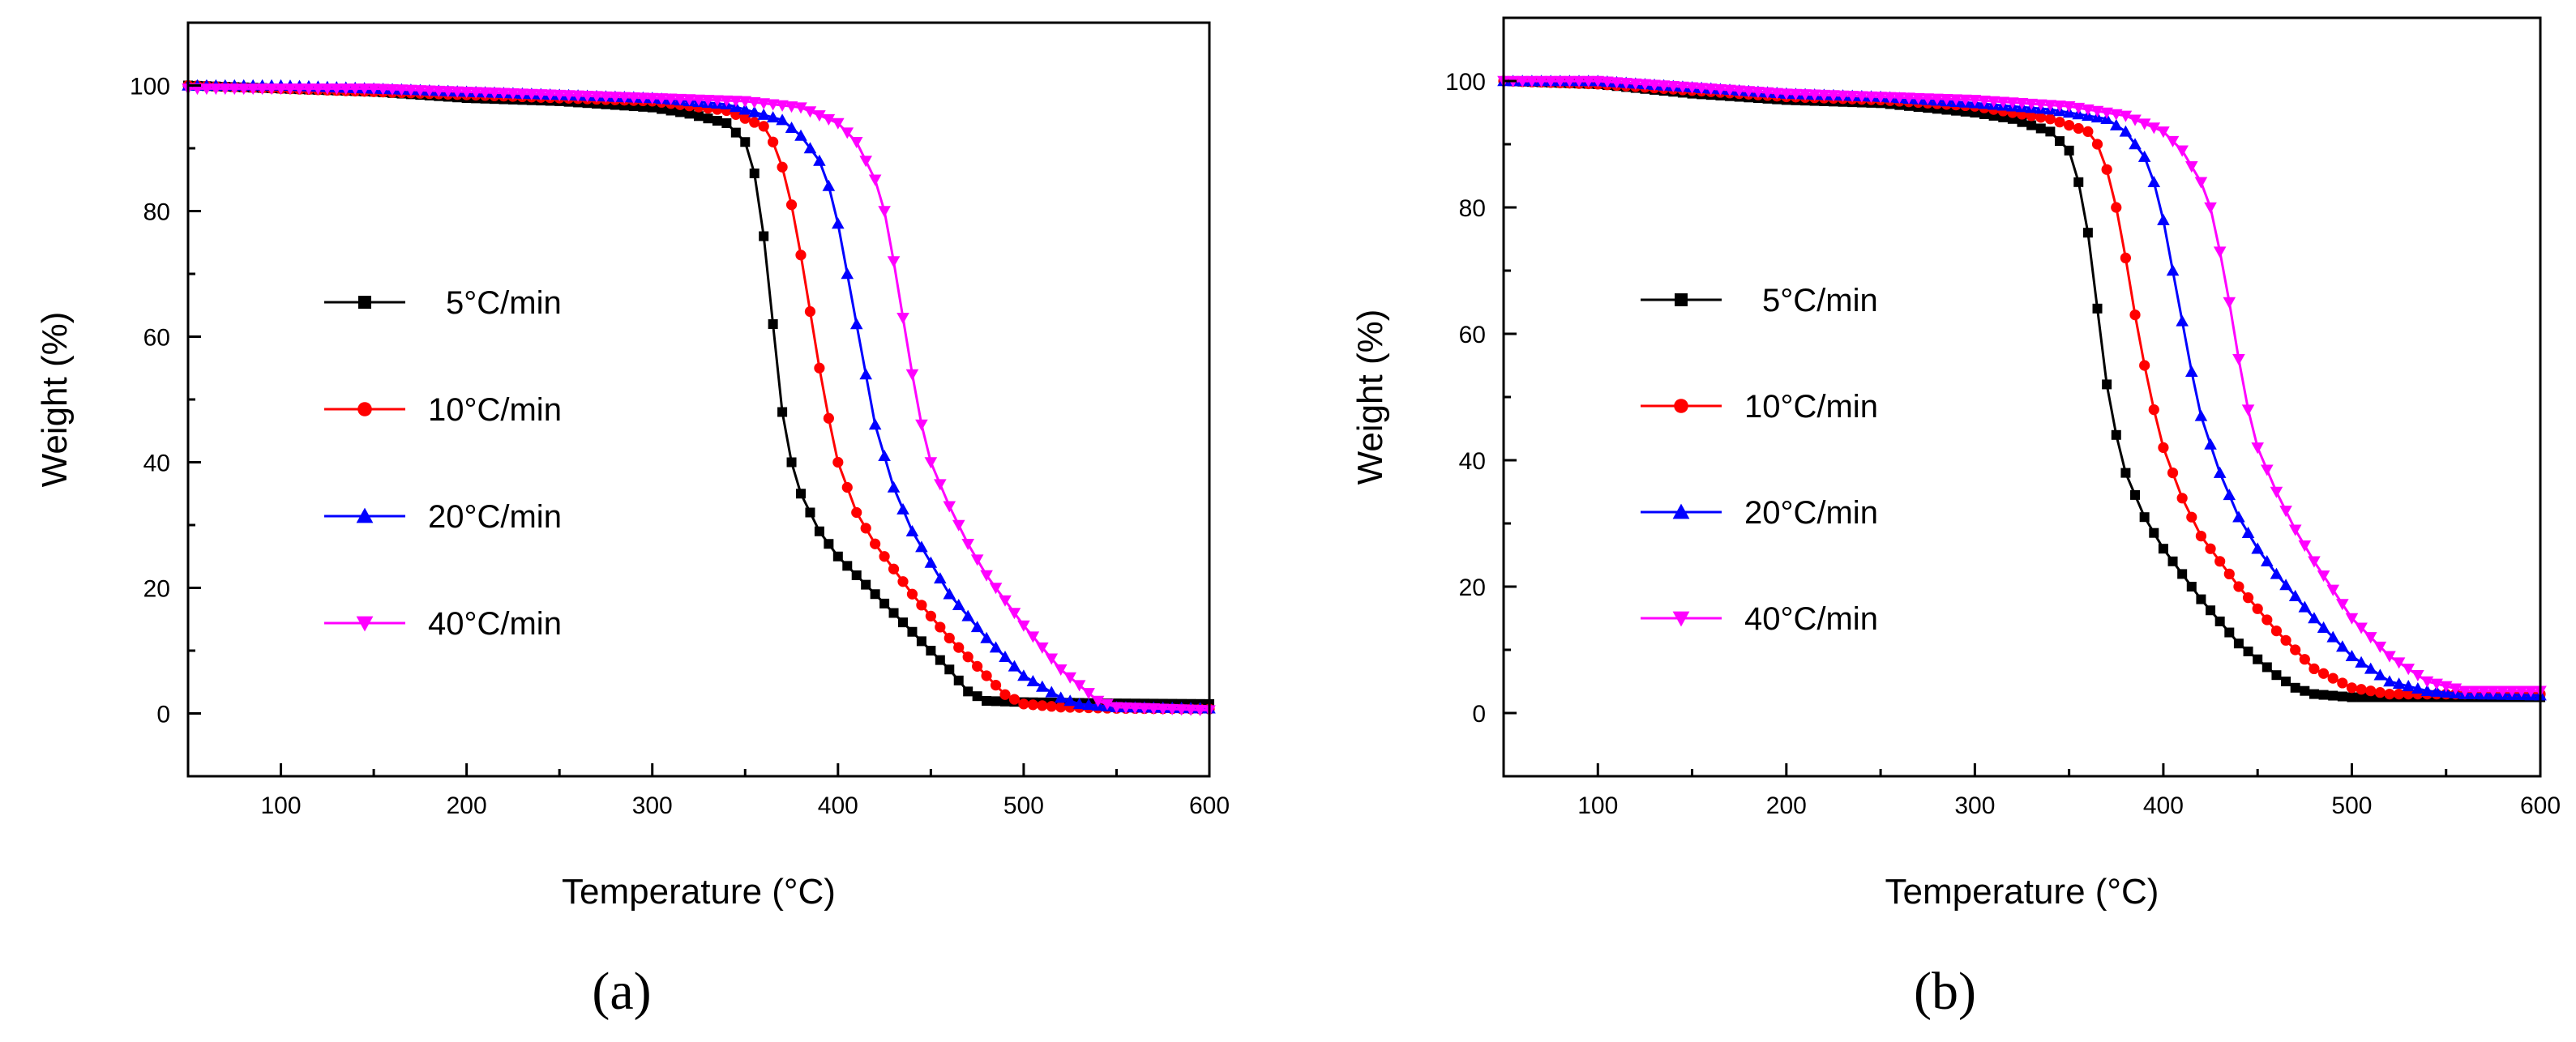 Image resolution: width=2576 pixels, height=1042 pixels. I want to click on y-axis-title: Weight (%), so click(1370, 397).